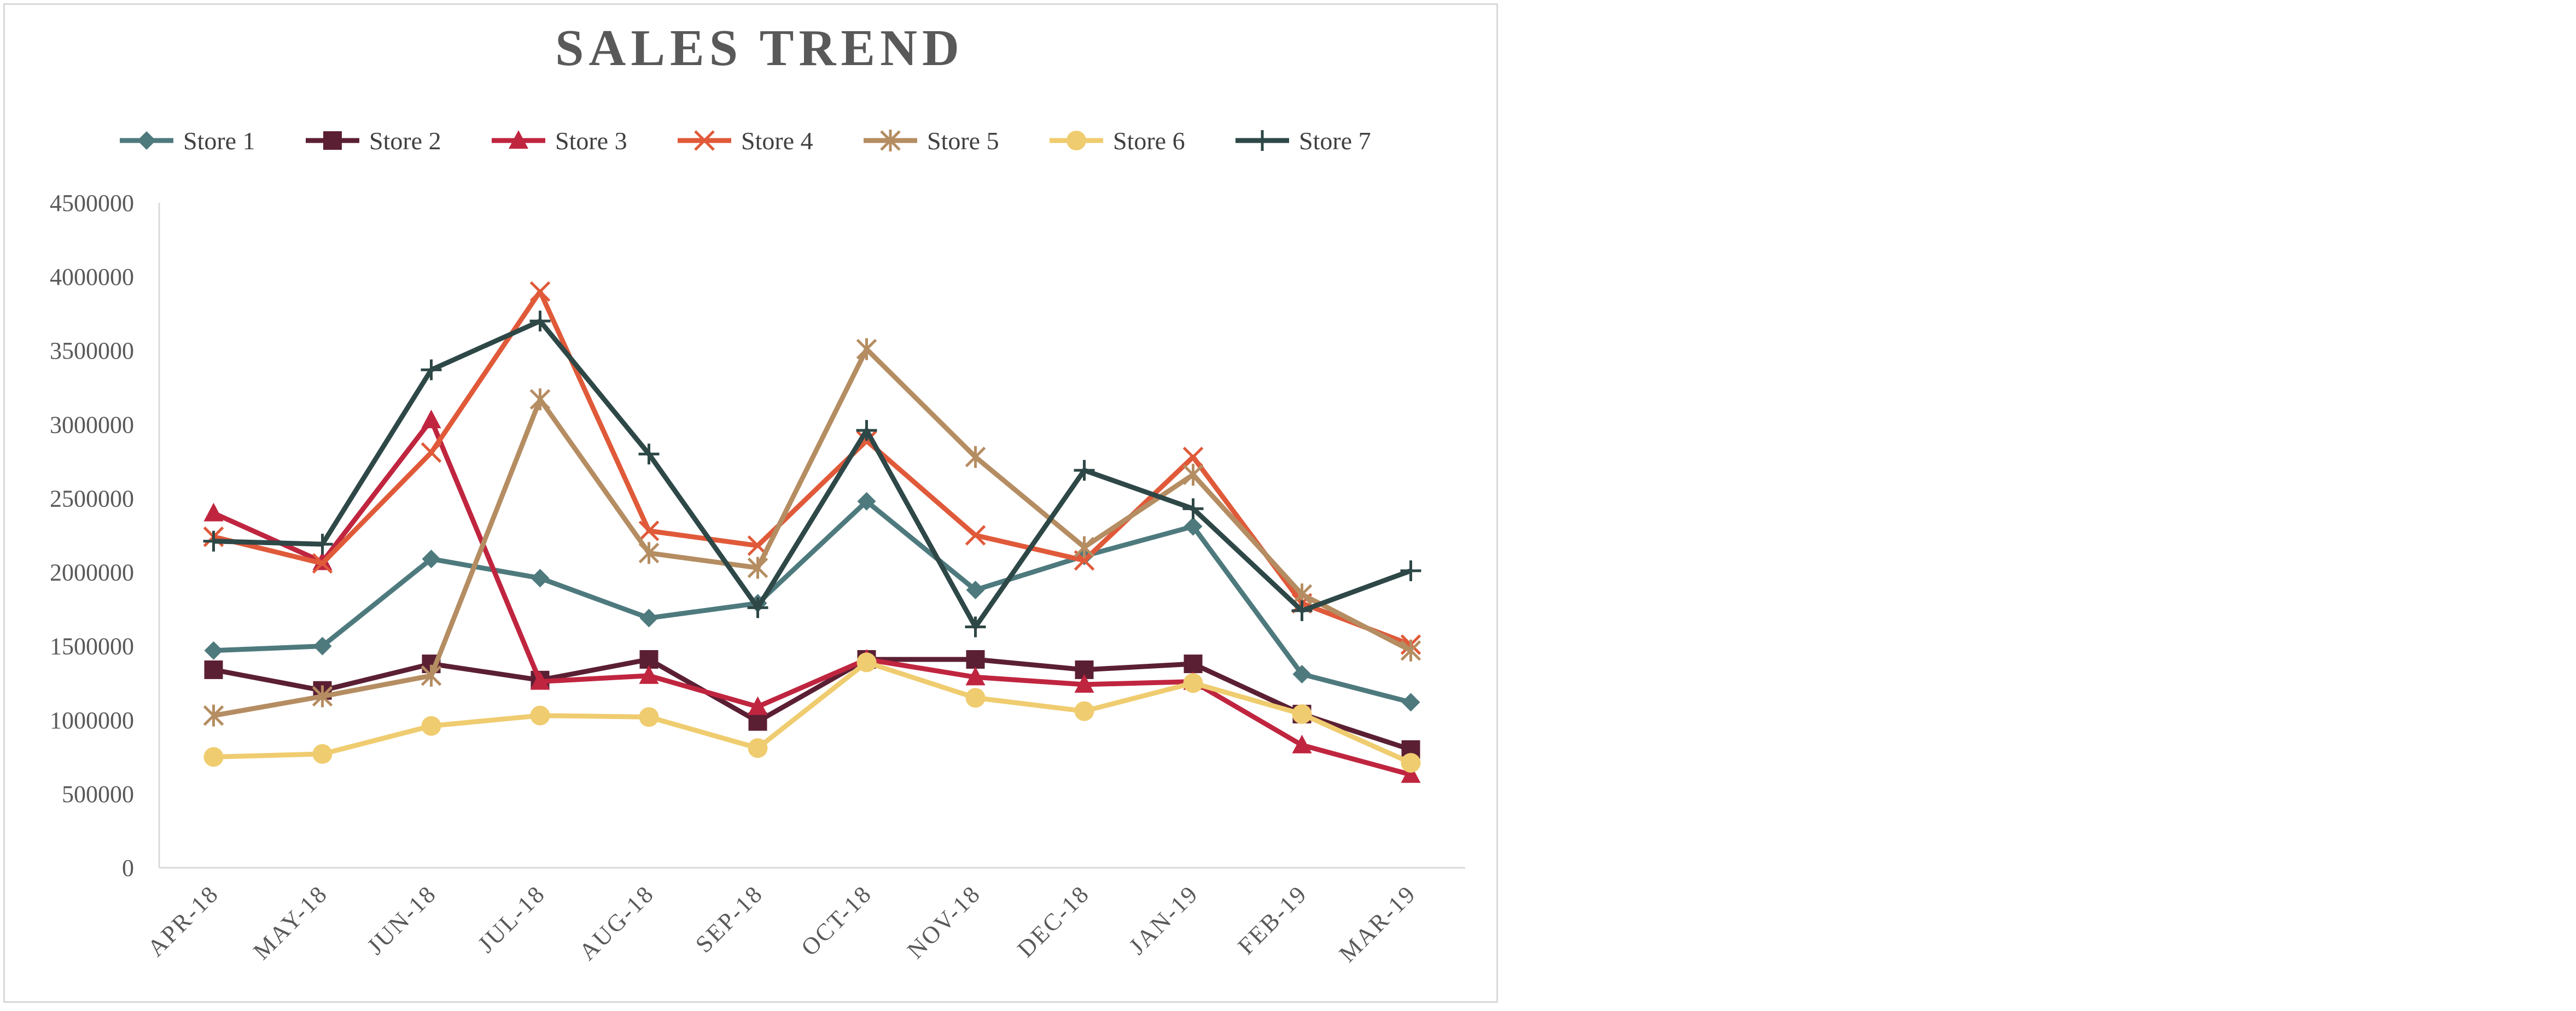  What do you see at coordinates (92, 277) in the screenshot?
I see `y-tick-label: 4000000` at bounding box center [92, 277].